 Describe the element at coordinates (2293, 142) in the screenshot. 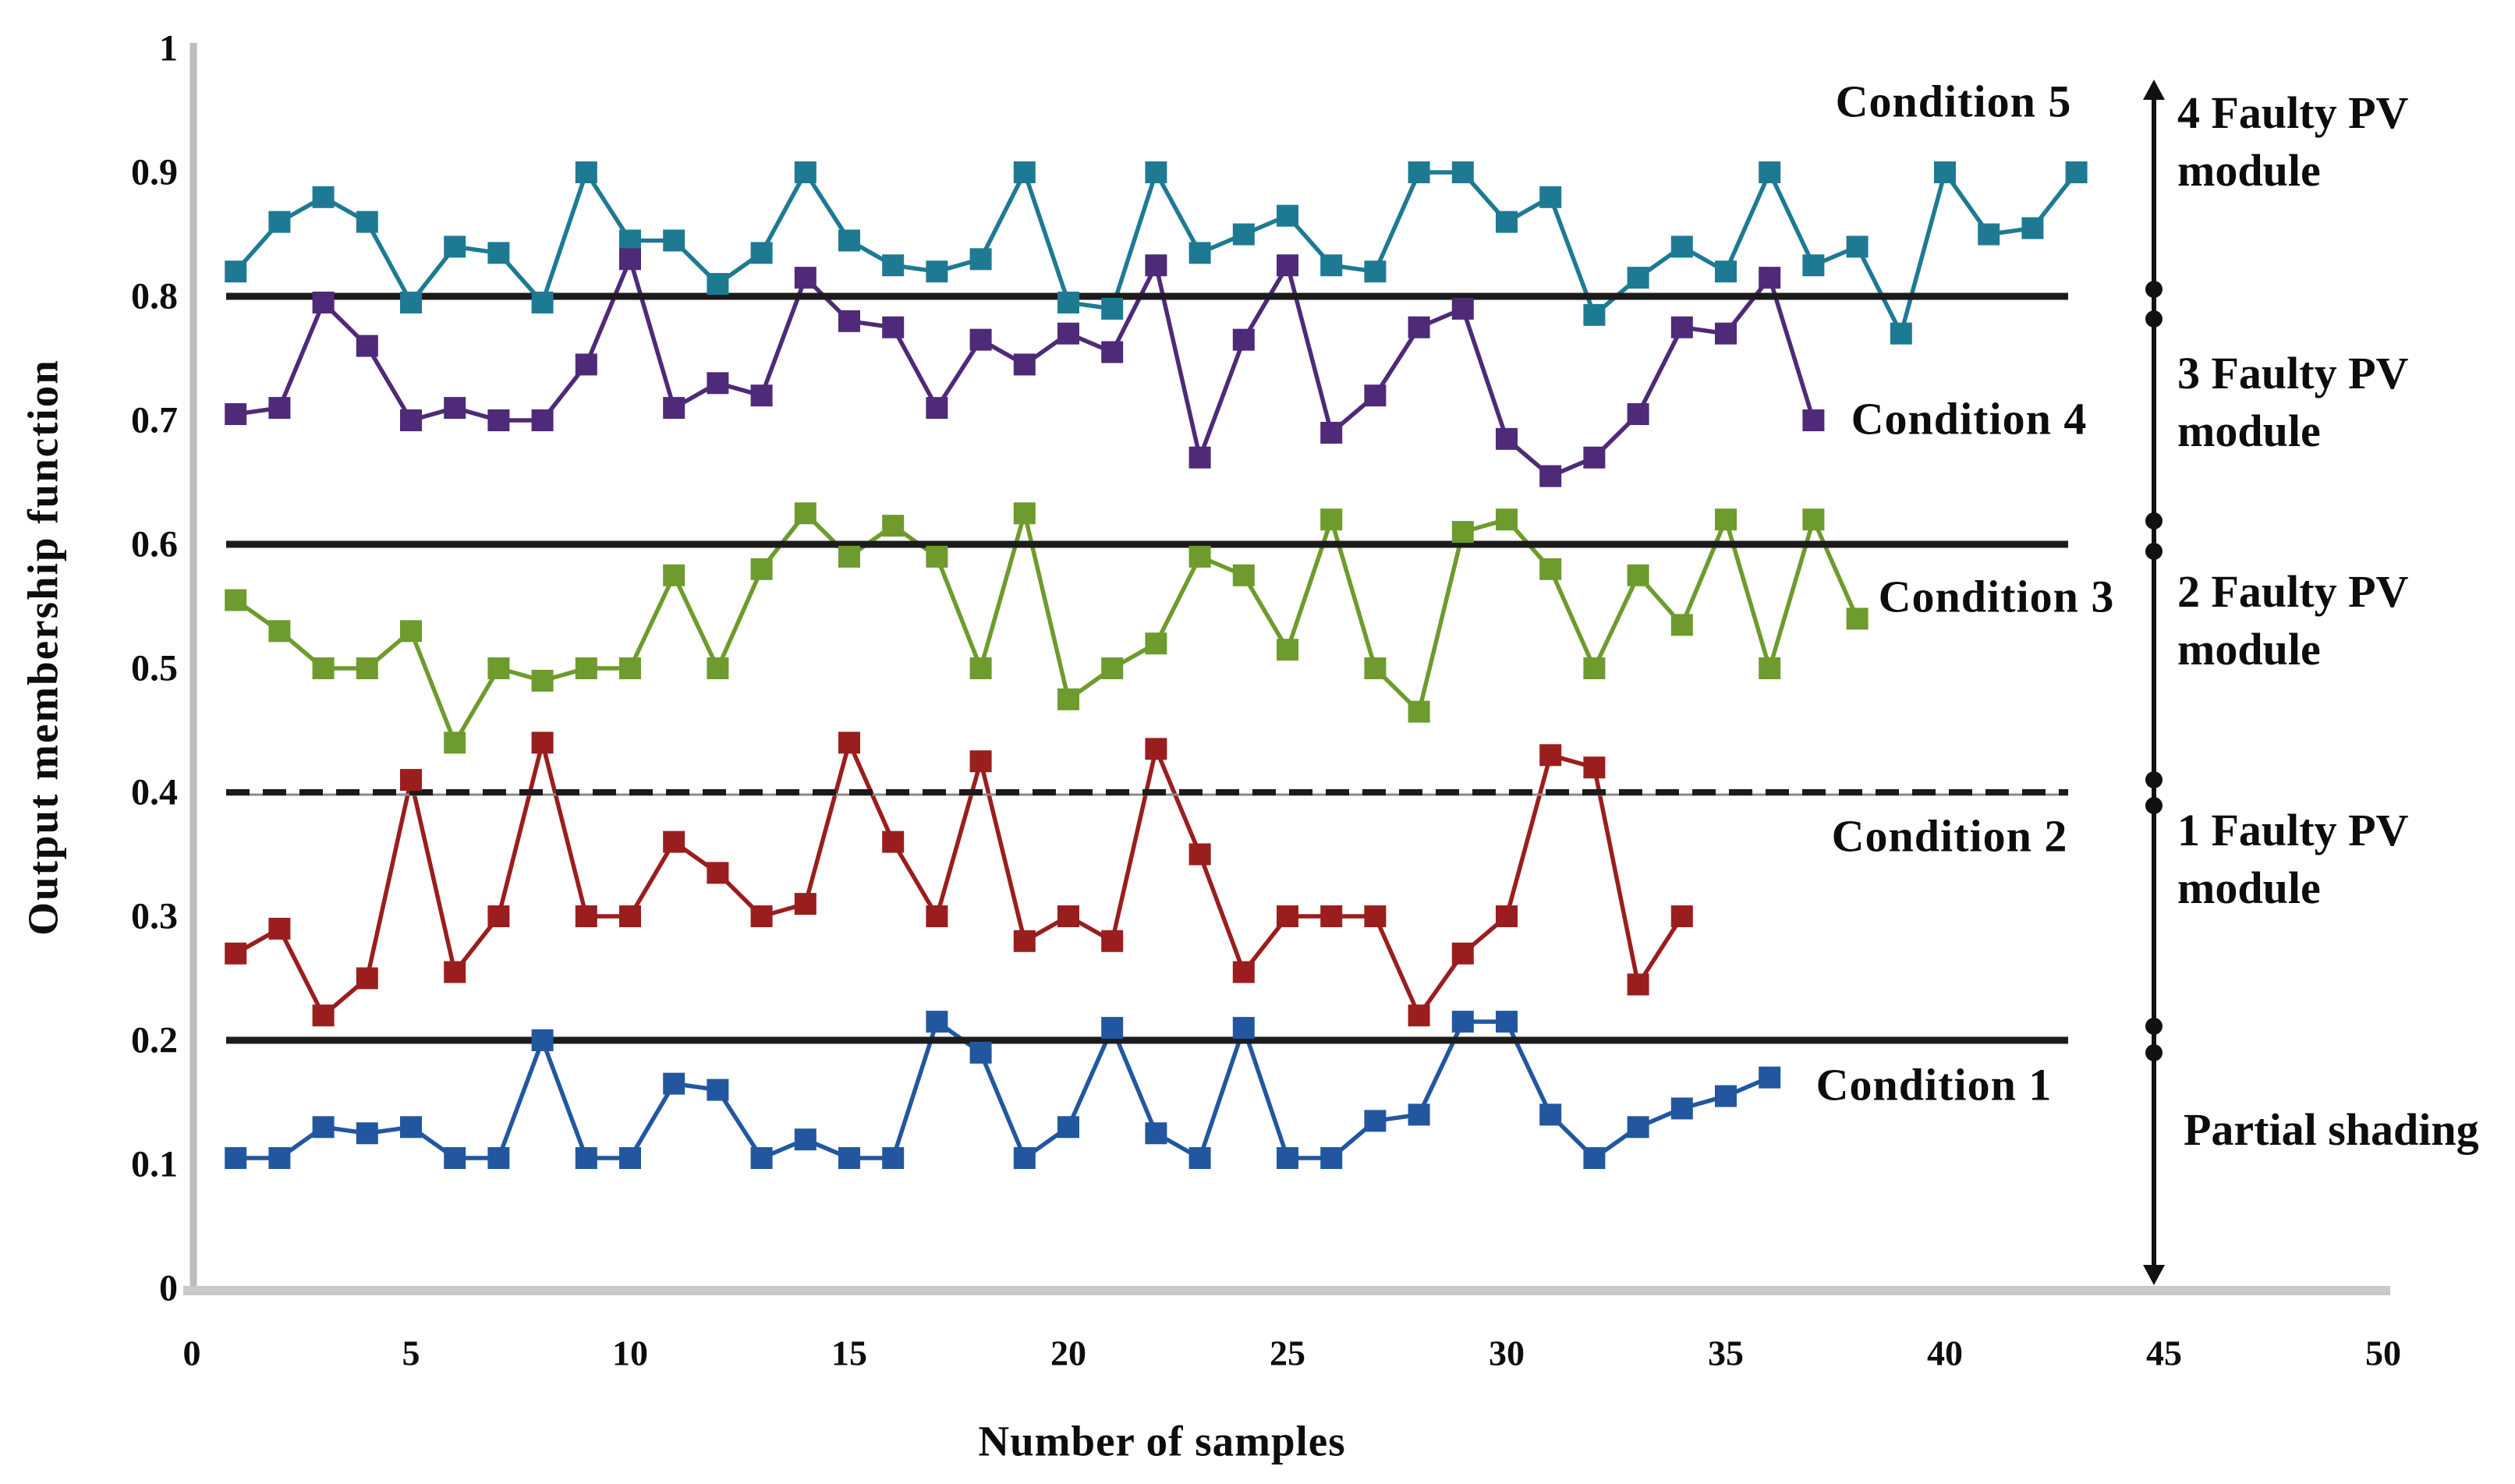

I see `region-label-4-faulty-pv-module: 4 Faulty PV module` at that location.